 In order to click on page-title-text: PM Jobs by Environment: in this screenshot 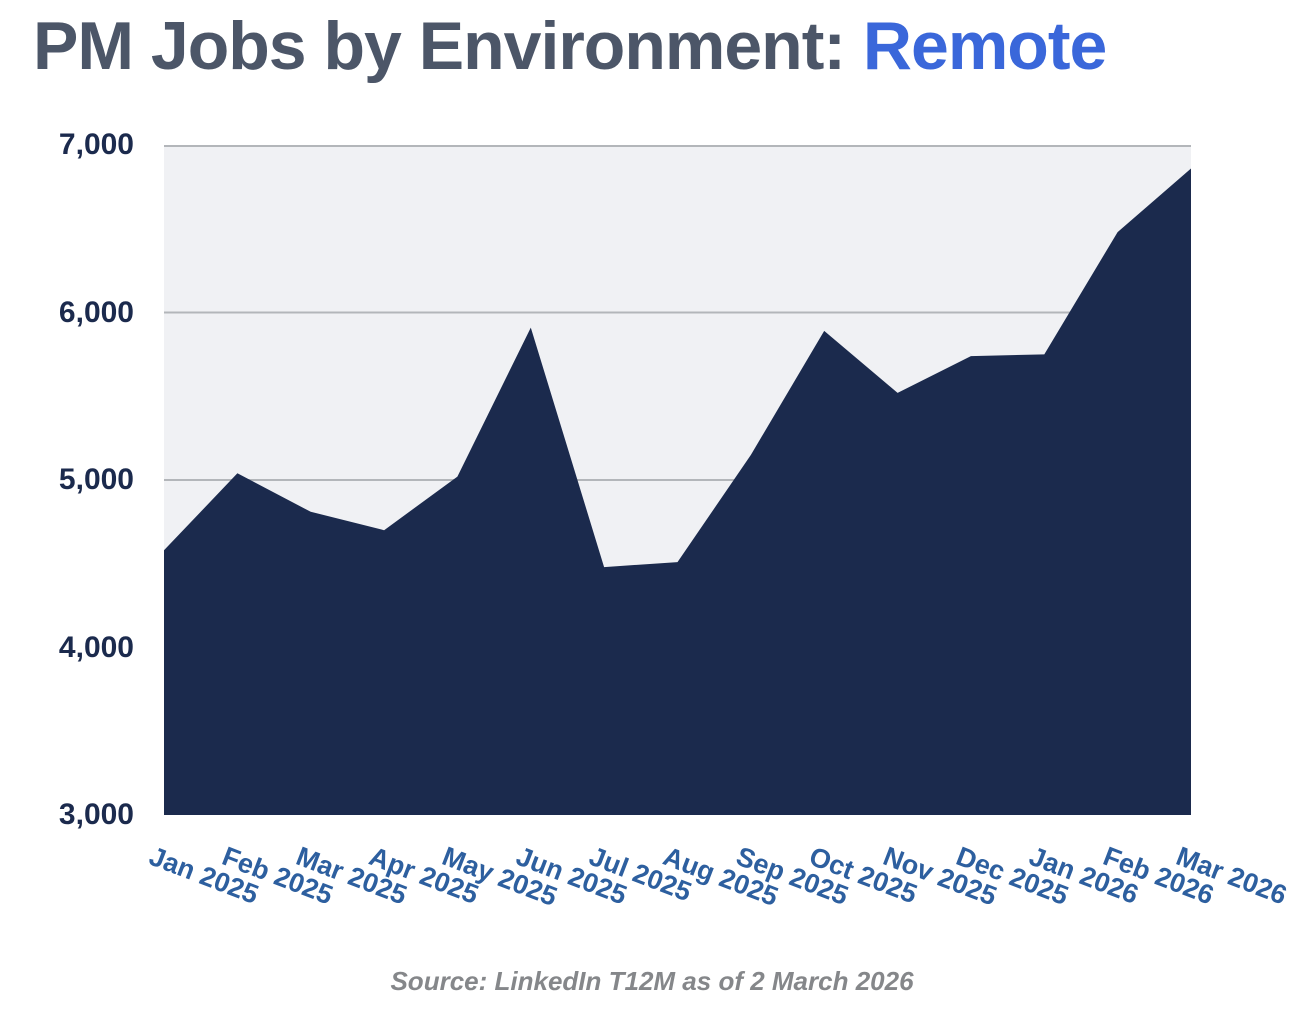, I will do `click(448, 46)`.